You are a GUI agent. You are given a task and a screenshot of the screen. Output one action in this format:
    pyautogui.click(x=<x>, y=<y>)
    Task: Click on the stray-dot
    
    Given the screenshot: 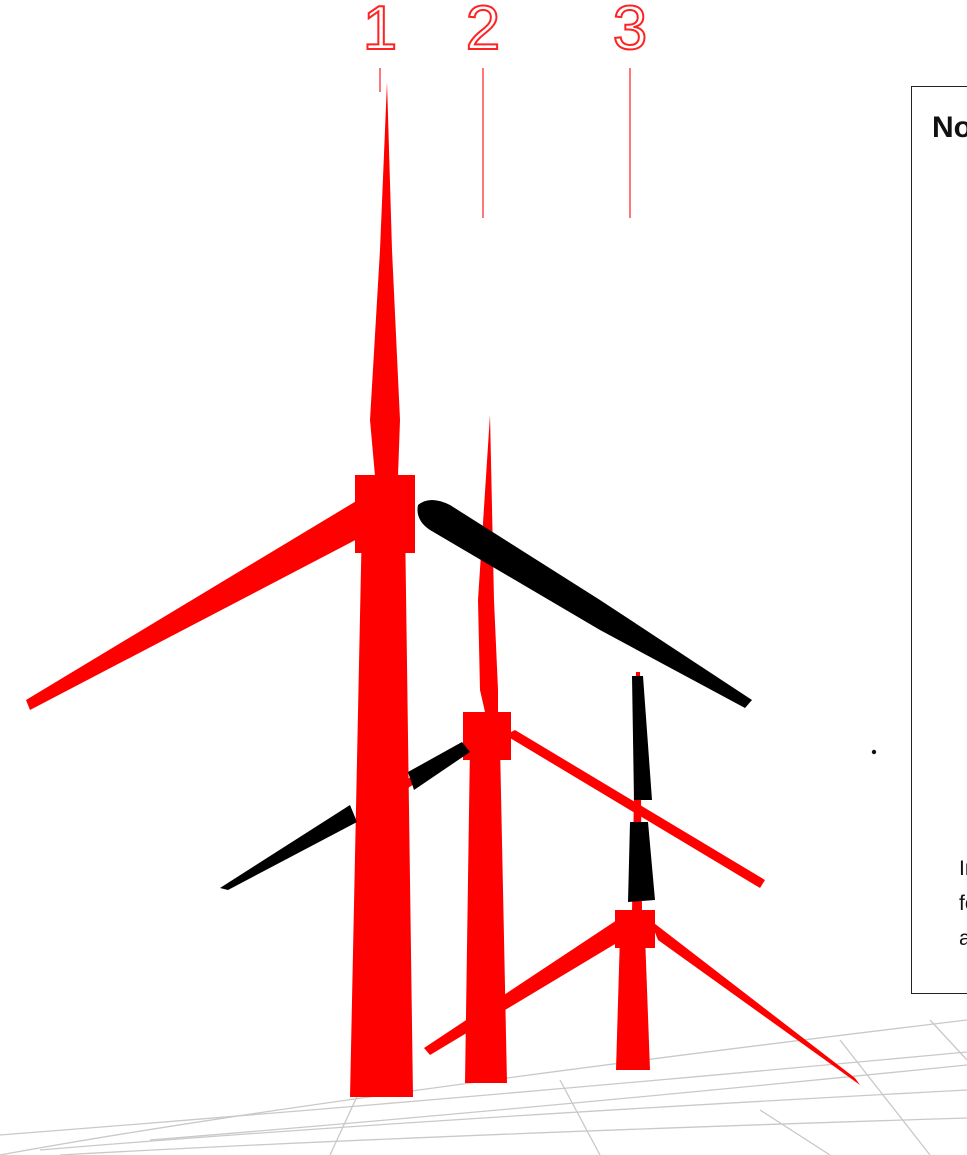 What is the action you would take?
    pyautogui.click(x=874, y=752)
    